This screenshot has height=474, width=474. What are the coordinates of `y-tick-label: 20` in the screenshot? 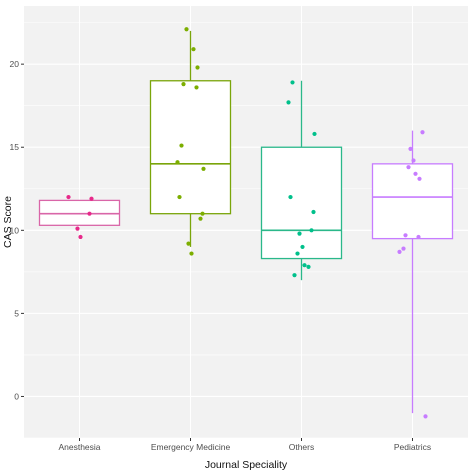 It's located at (15, 64).